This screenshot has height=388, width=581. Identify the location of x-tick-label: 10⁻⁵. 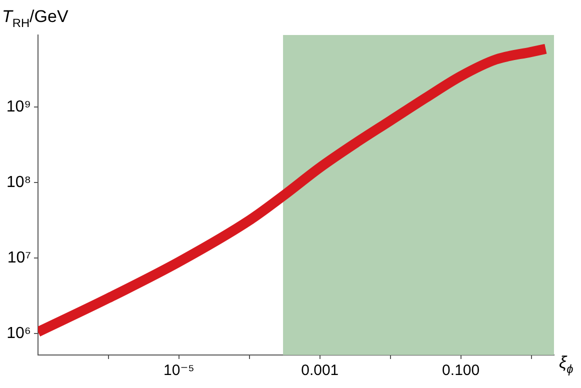
(179, 371).